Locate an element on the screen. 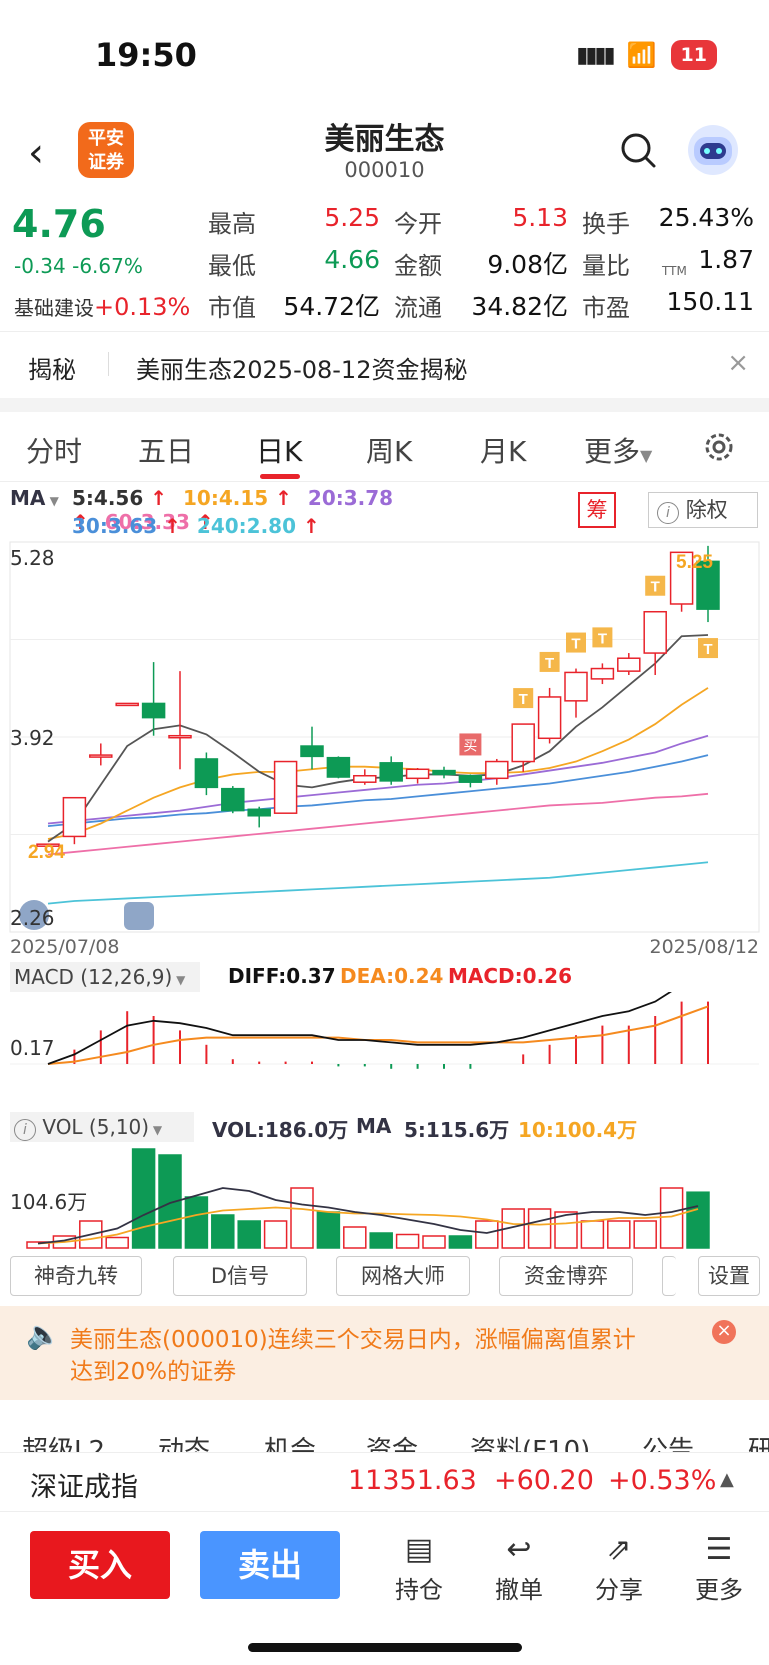 This screenshot has height=1665, width=769. tab-capital: 资金 is located at coordinates (392, 1444).